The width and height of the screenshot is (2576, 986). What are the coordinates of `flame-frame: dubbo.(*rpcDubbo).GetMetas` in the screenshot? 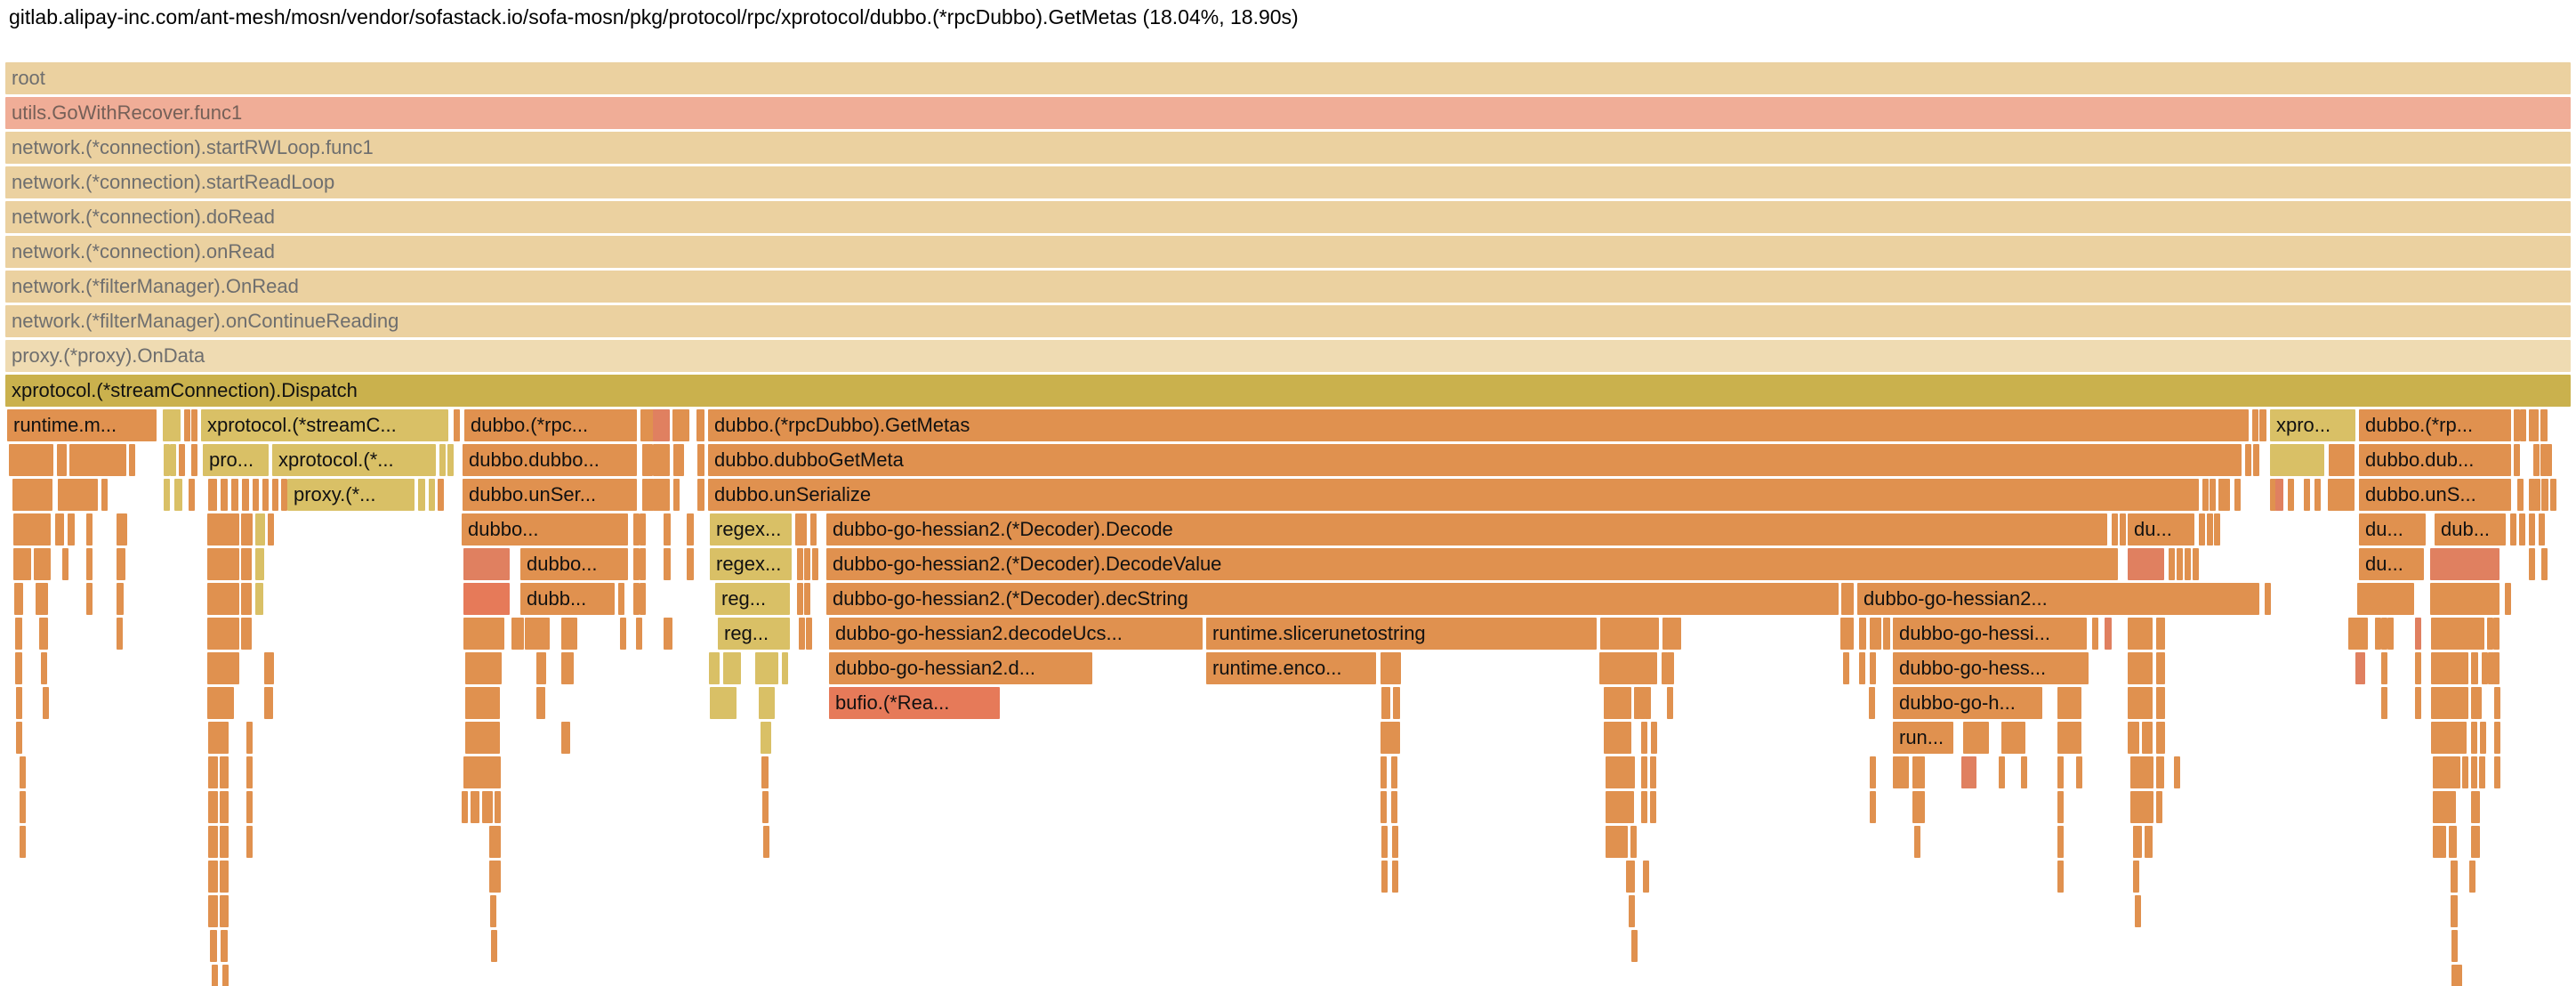 It's located at (1478, 425).